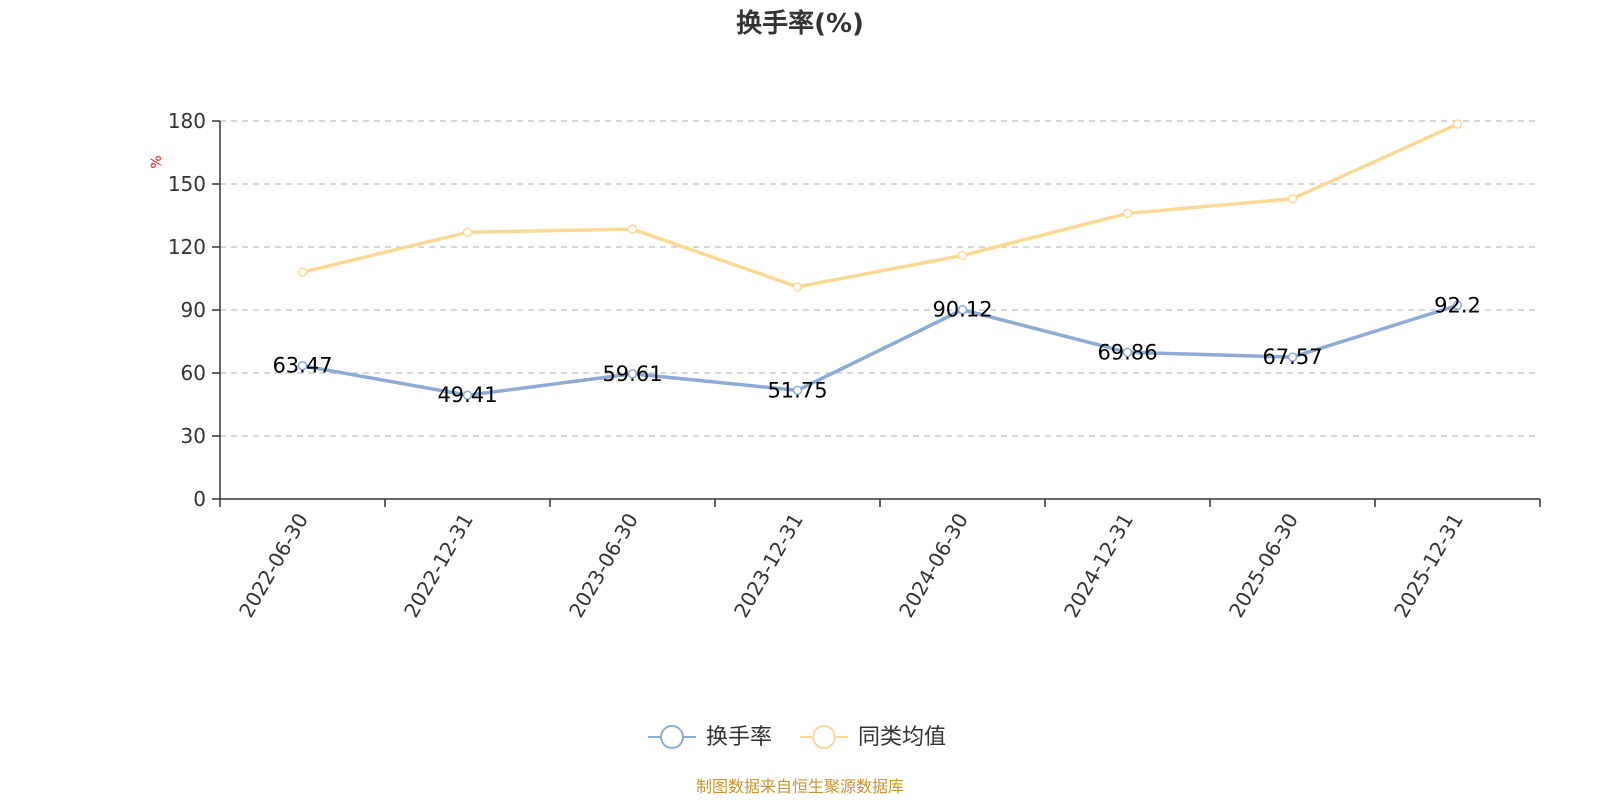 The image size is (1600, 800). I want to click on y-tick-label: 0, so click(199, 499).